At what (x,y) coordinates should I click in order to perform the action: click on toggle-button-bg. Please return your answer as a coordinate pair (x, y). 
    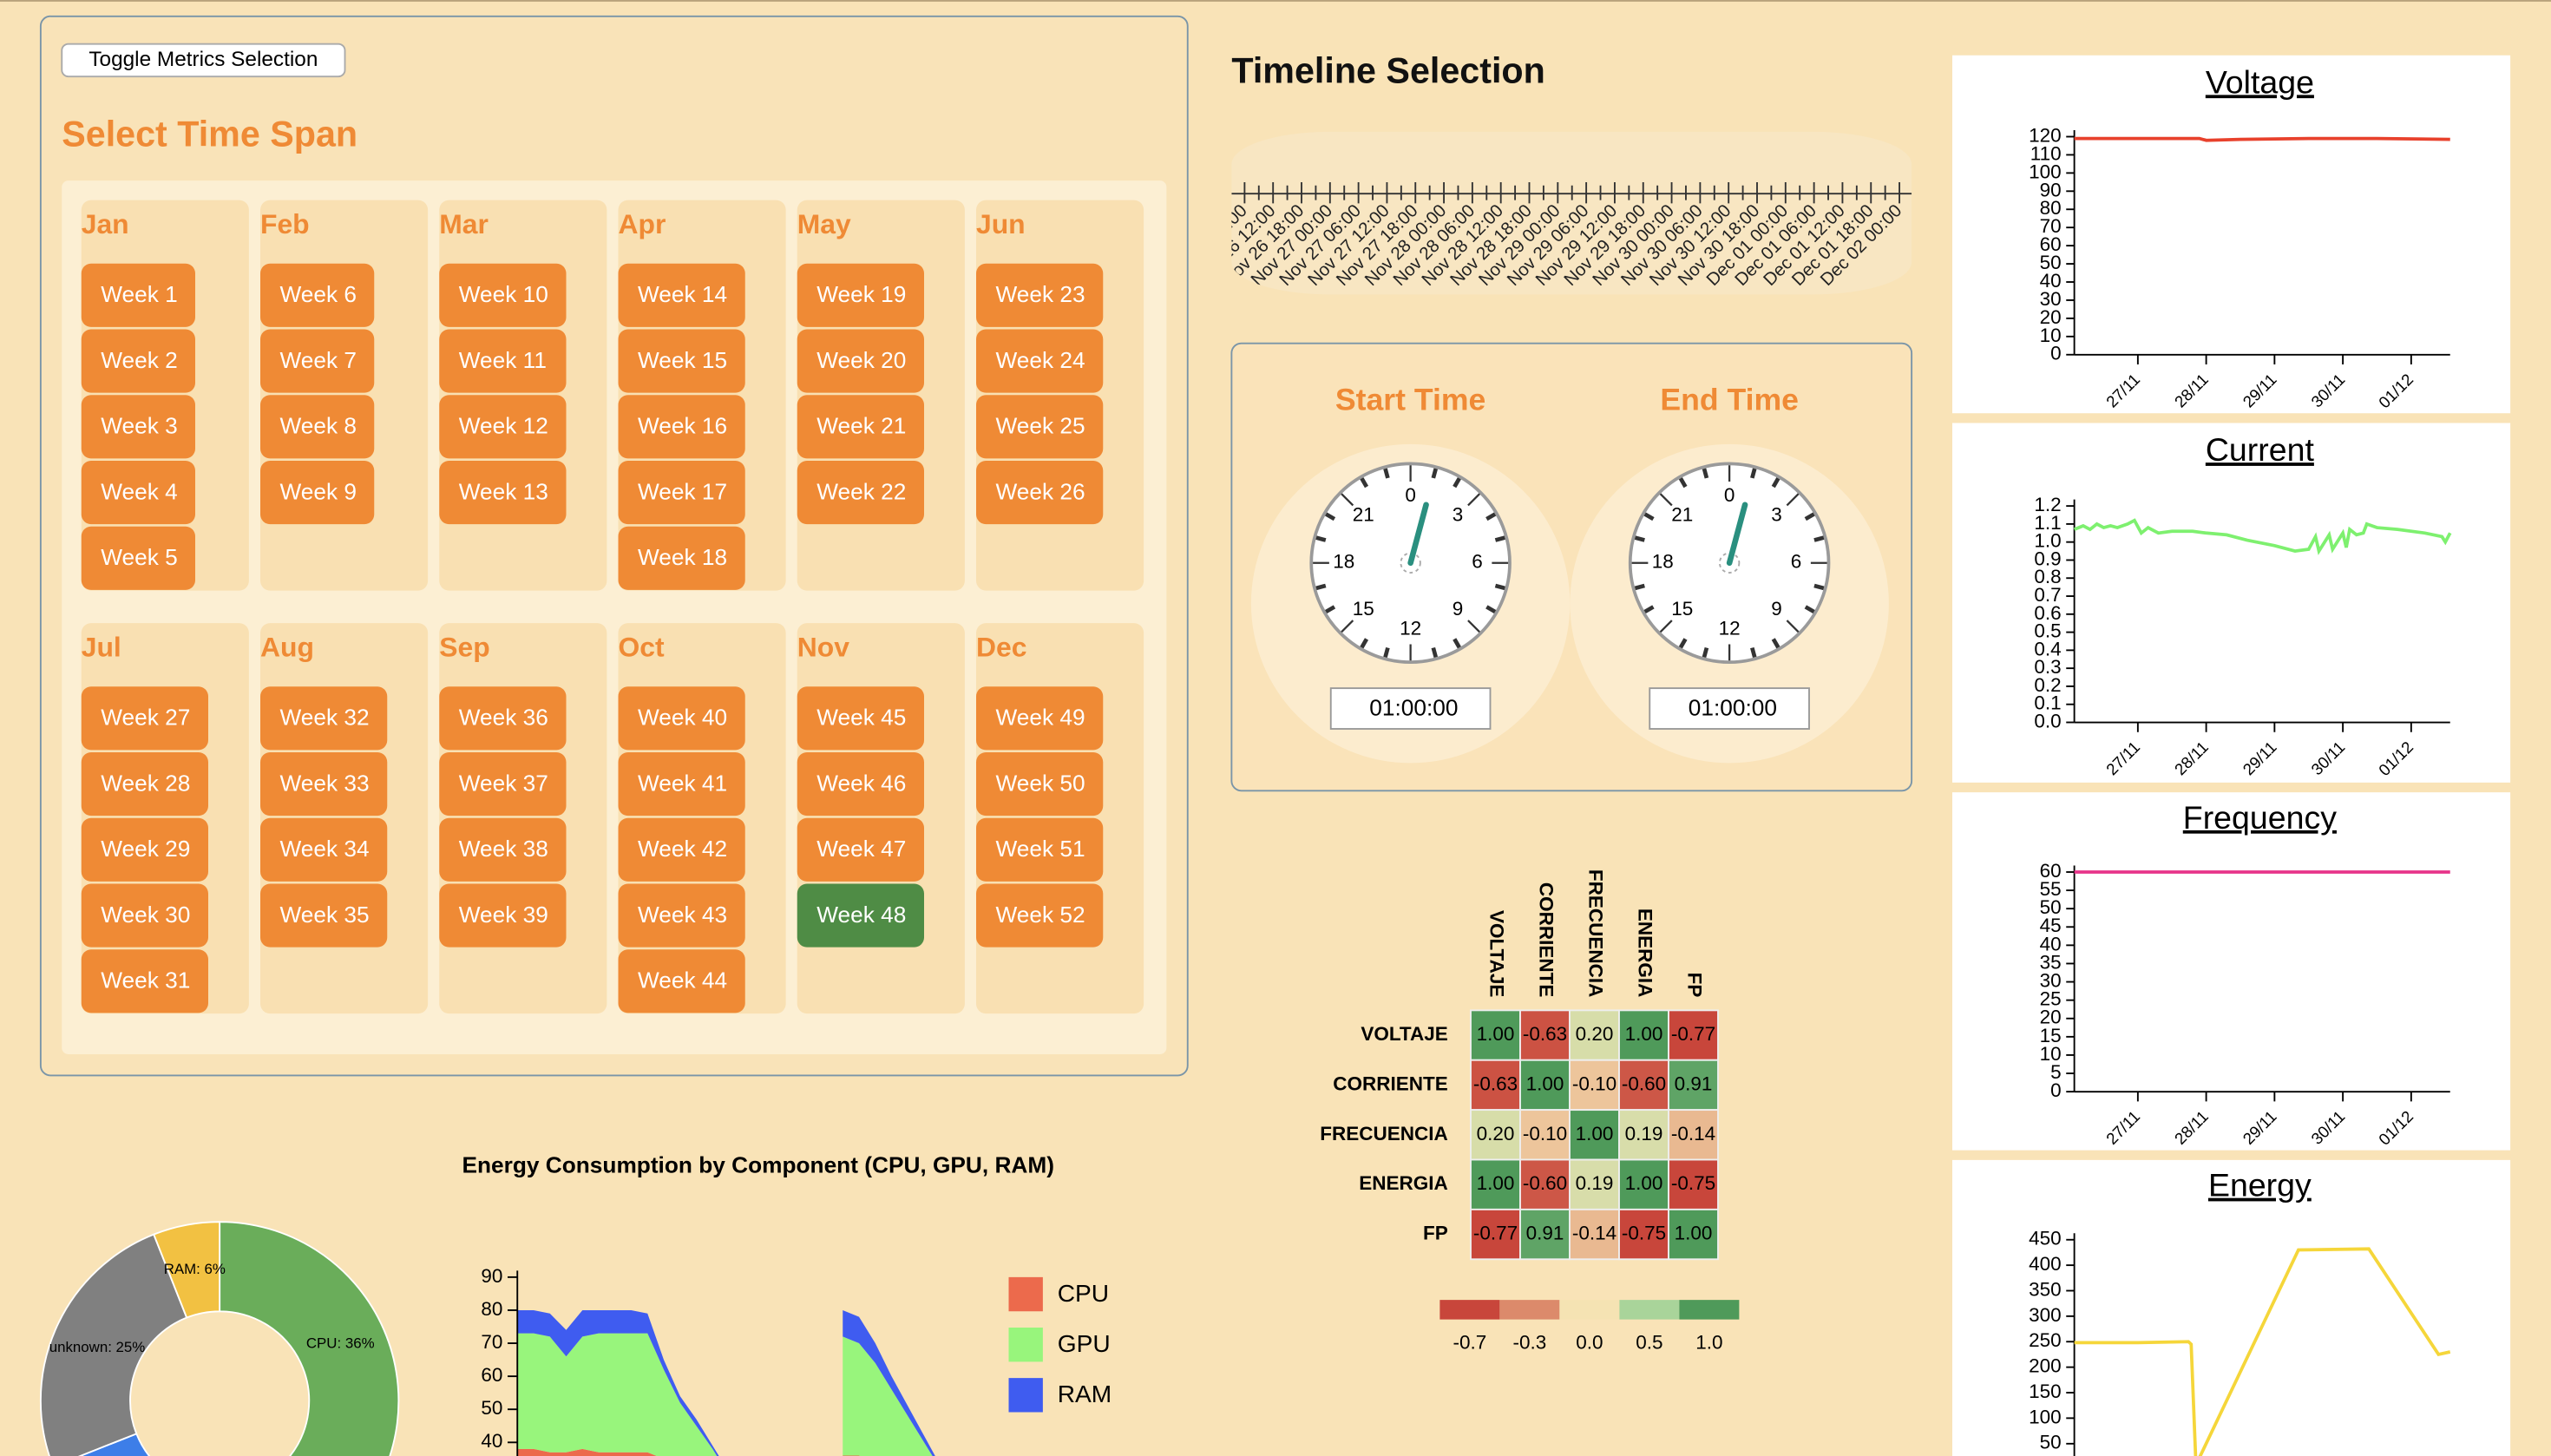
    Looking at the image, I should click on (204, 60).